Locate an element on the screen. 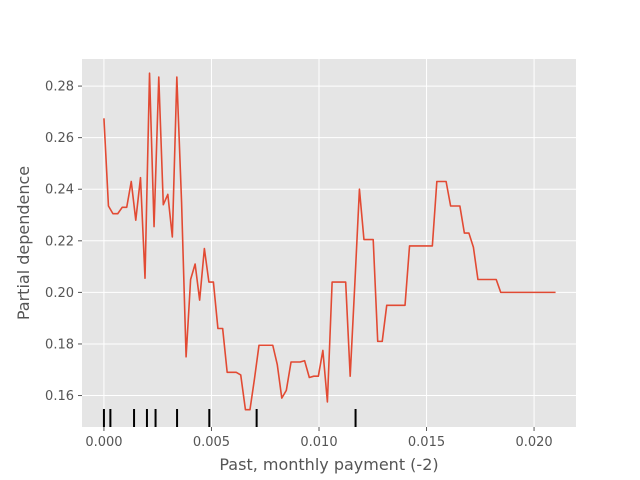 This screenshot has height=480, width=640. y-tick-label: 0.18 is located at coordinates (59, 344).